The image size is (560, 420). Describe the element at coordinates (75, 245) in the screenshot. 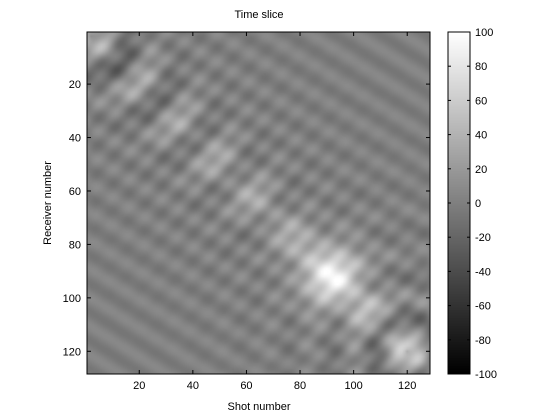

I see `y-tick-label: 80` at that location.